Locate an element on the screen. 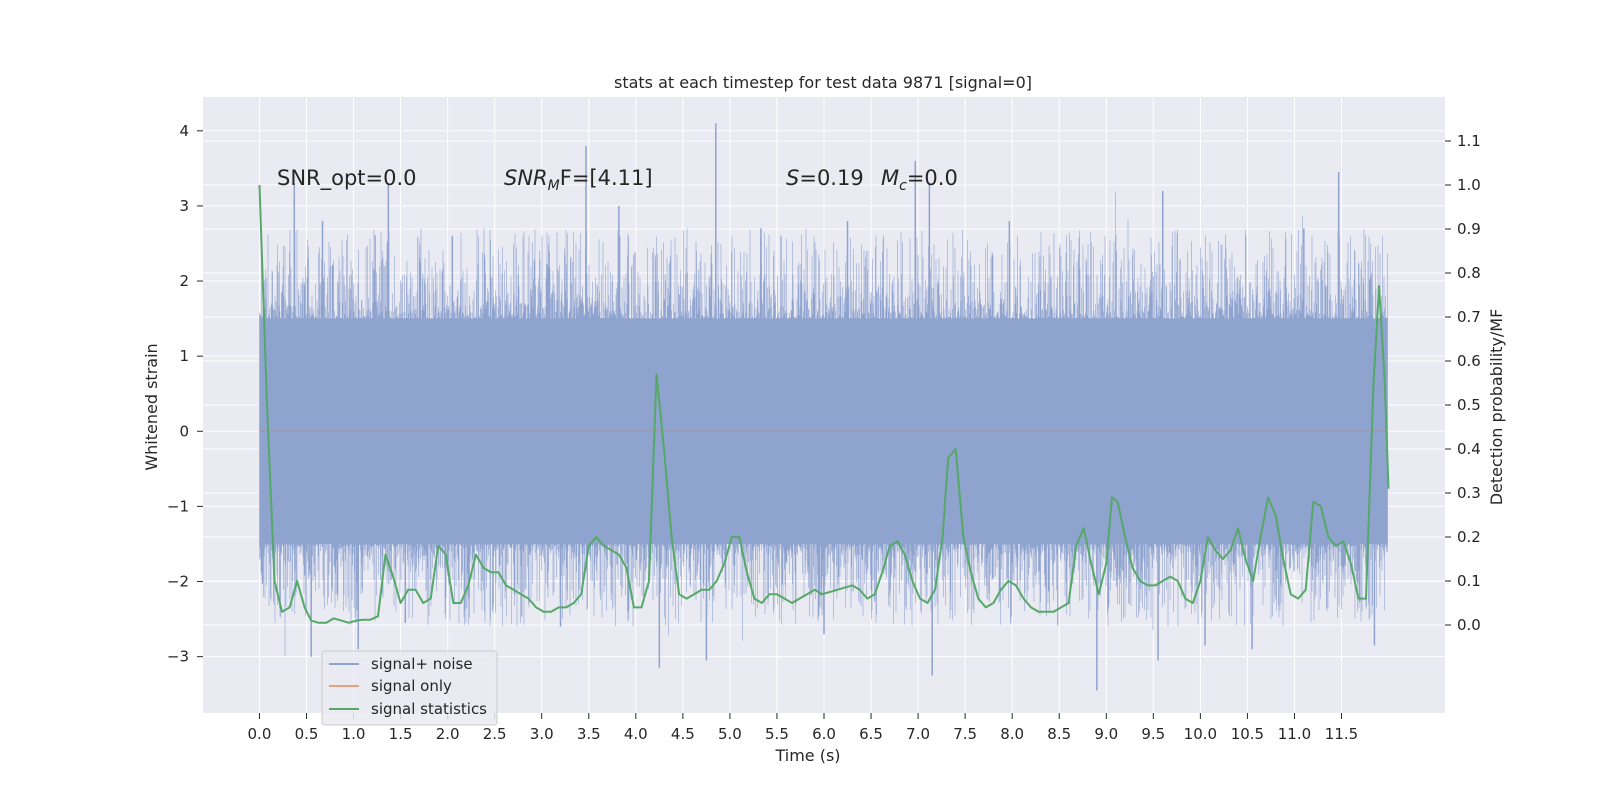  y-axis-label-right: Detection probability/MF is located at coordinates (1496, 407).